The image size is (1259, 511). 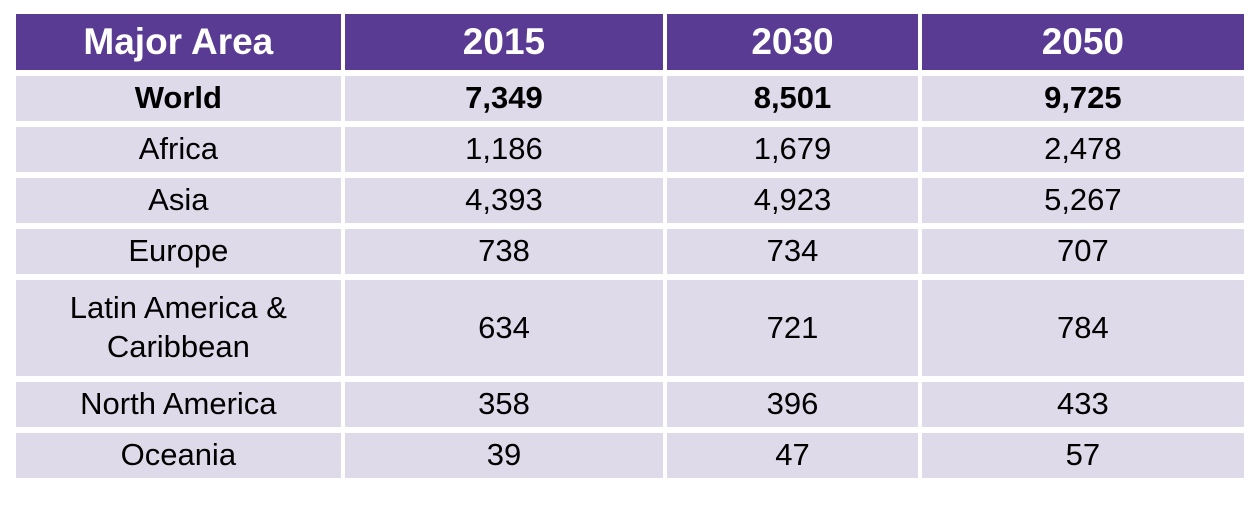 What do you see at coordinates (1082, 42) in the screenshot?
I see `header-cell-2050: 2050` at bounding box center [1082, 42].